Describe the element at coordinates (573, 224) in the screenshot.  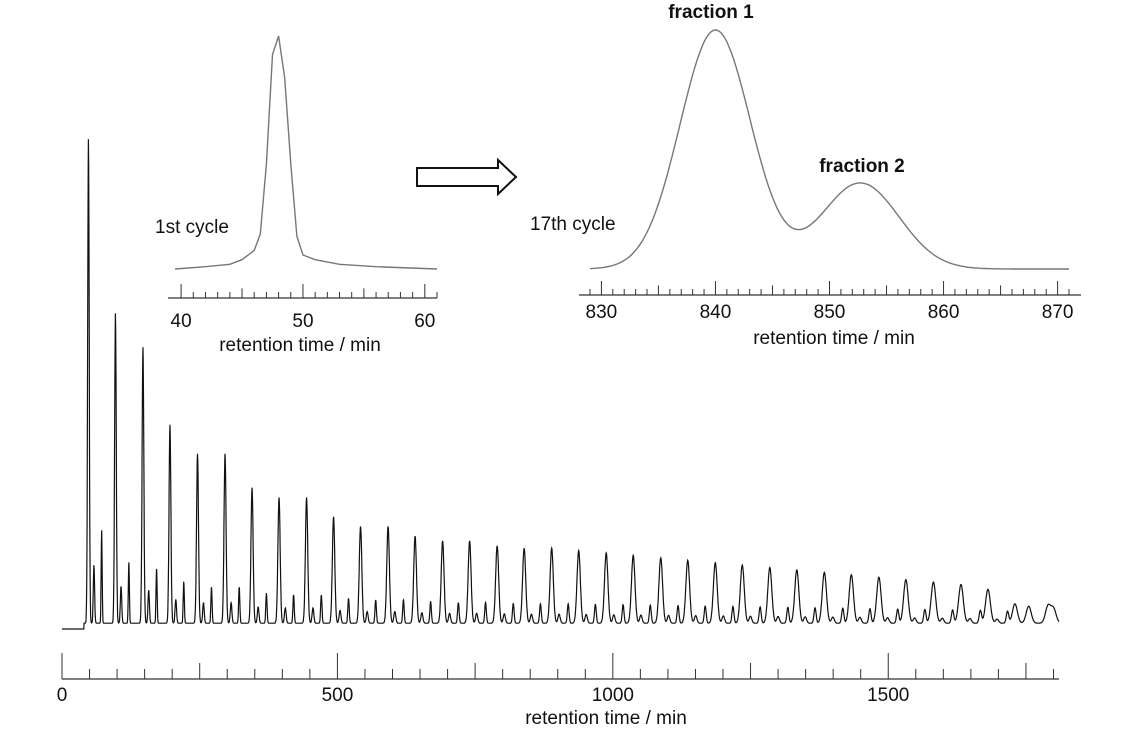
I see `inset-2-title: 17th cycle` at that location.